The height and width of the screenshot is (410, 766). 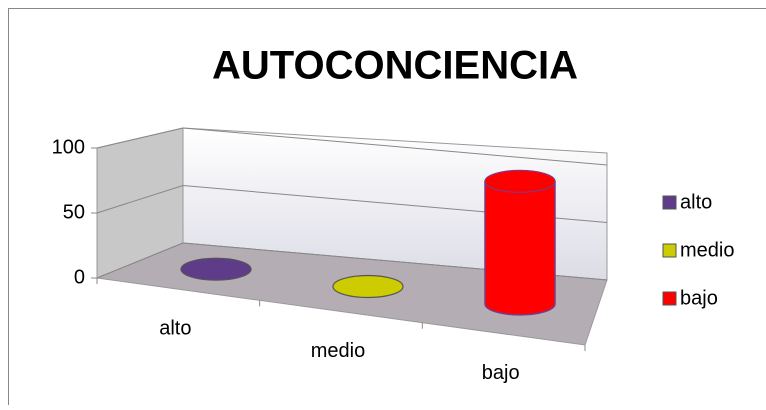 I want to click on y-tick-label: 100, so click(x=68, y=147).